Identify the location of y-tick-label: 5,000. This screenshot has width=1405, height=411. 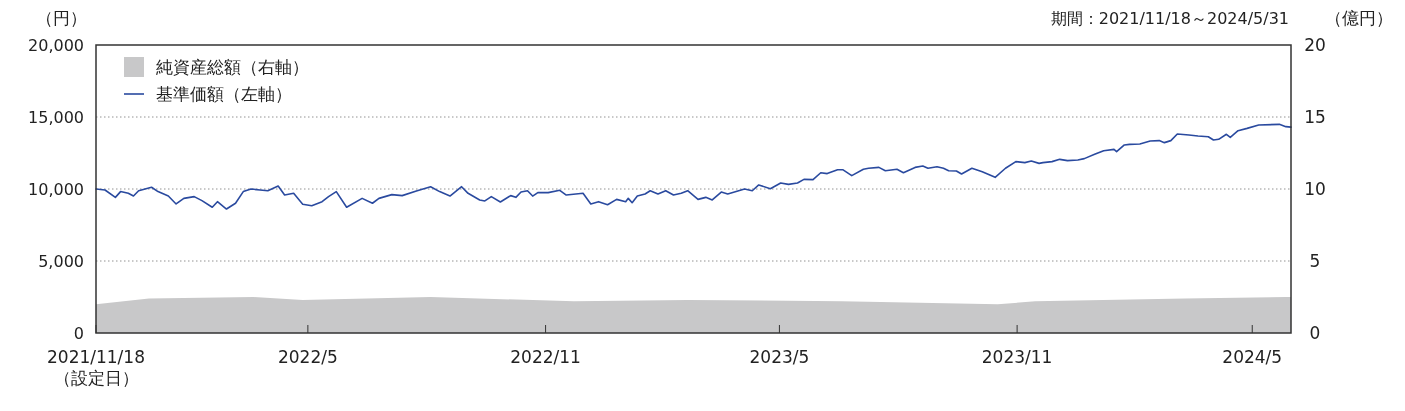
(61, 261).